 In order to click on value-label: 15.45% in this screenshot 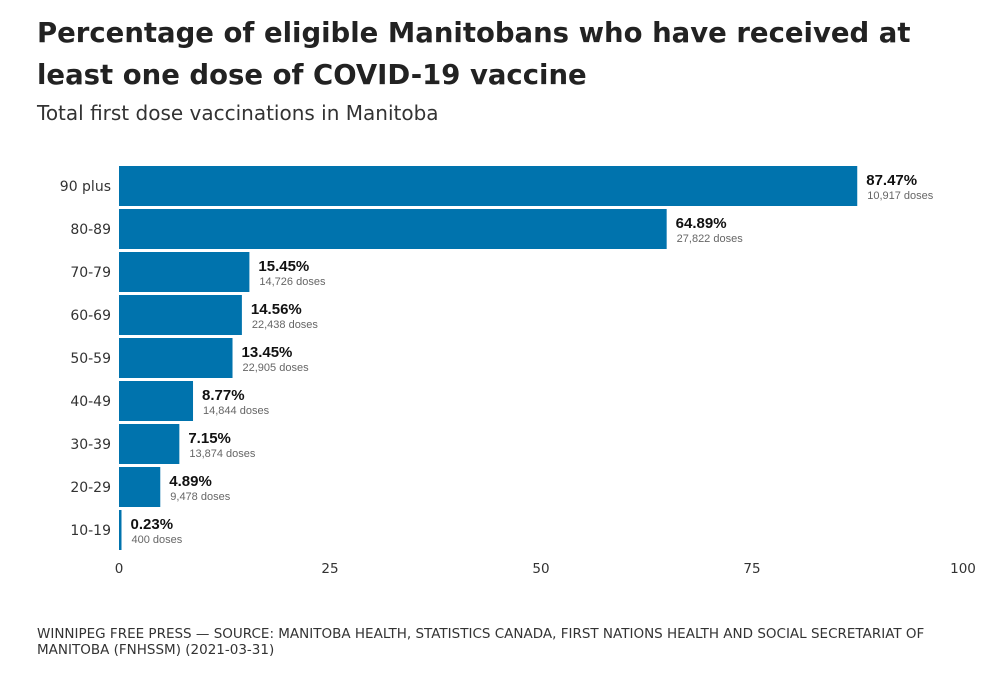, I will do `click(283, 266)`.